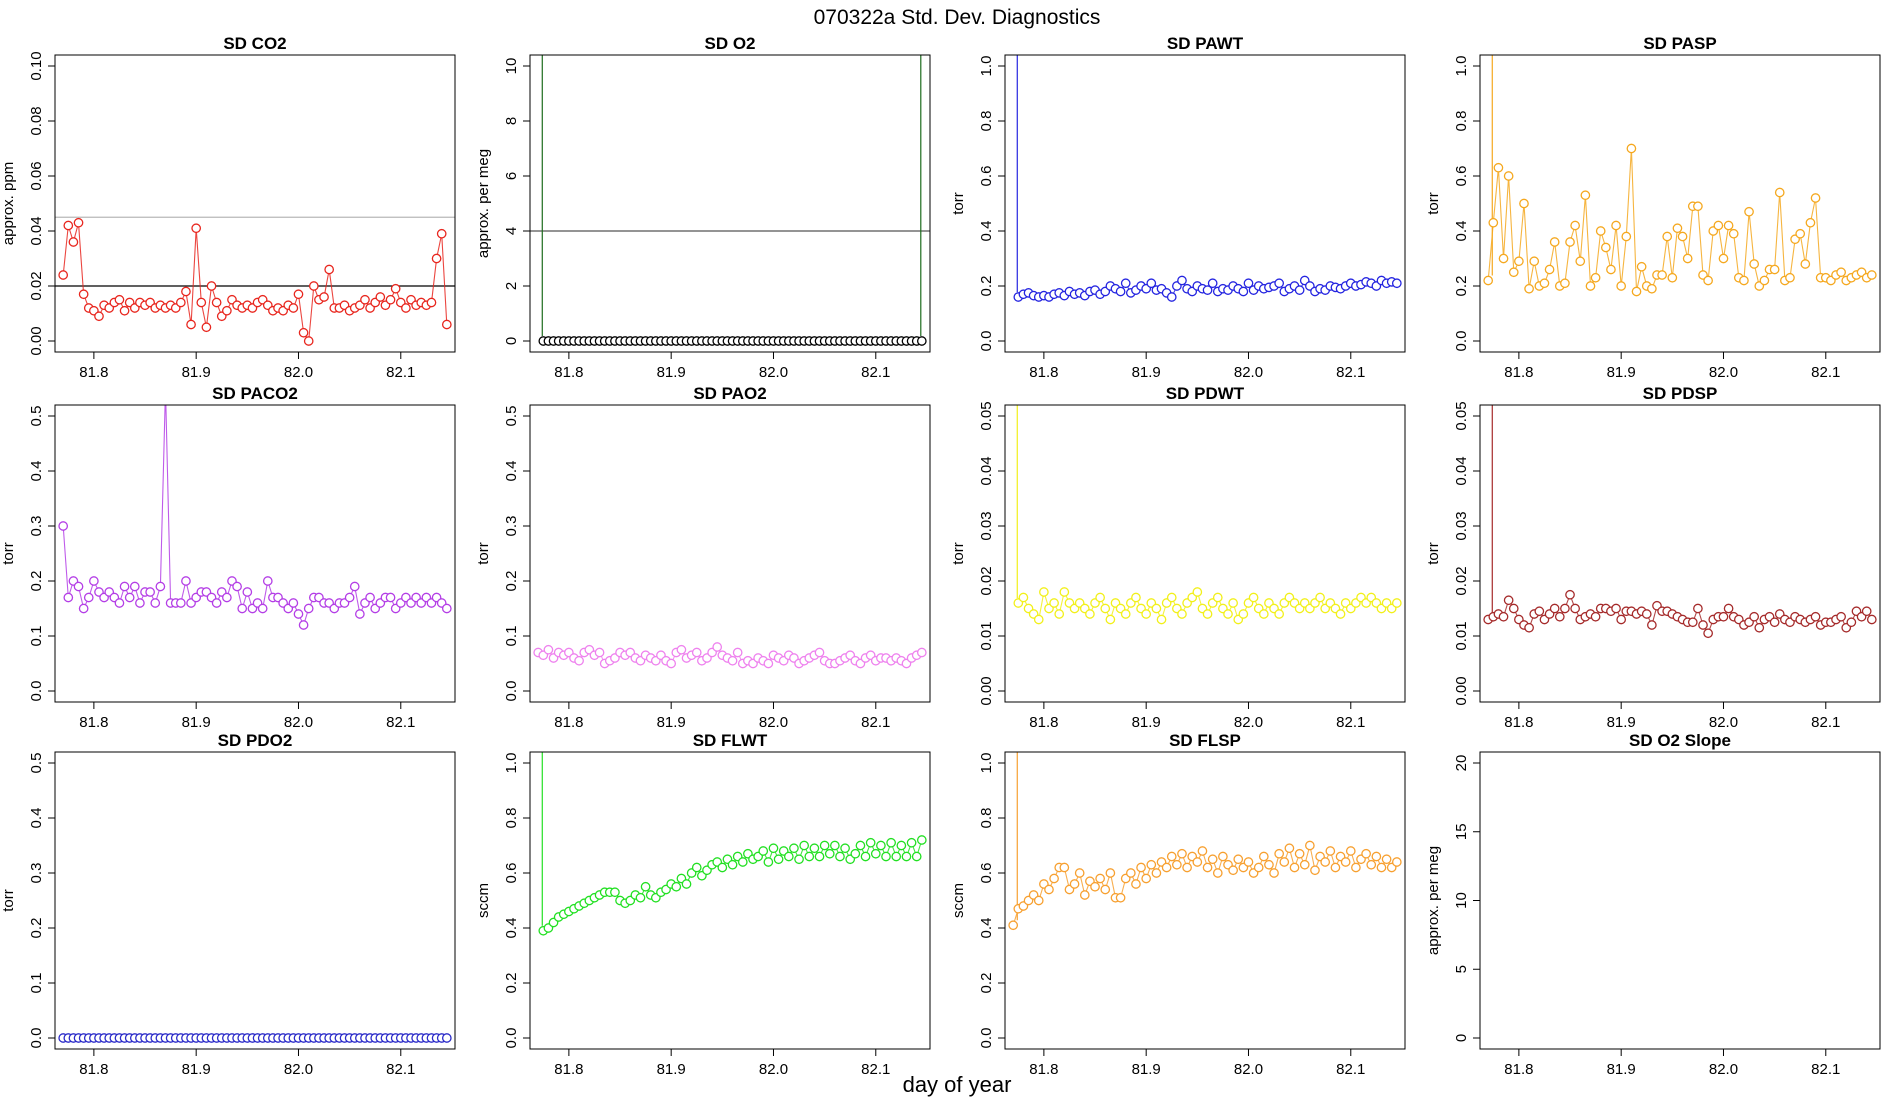  I want to click on y-tick-label: 0.4, so click(1461, 231).